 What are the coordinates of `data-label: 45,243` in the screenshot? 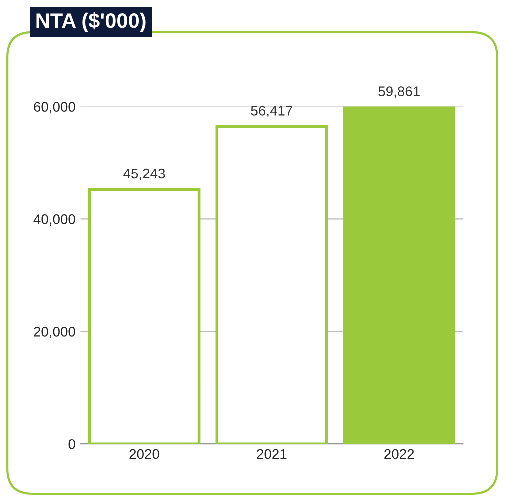 It's located at (145, 174).